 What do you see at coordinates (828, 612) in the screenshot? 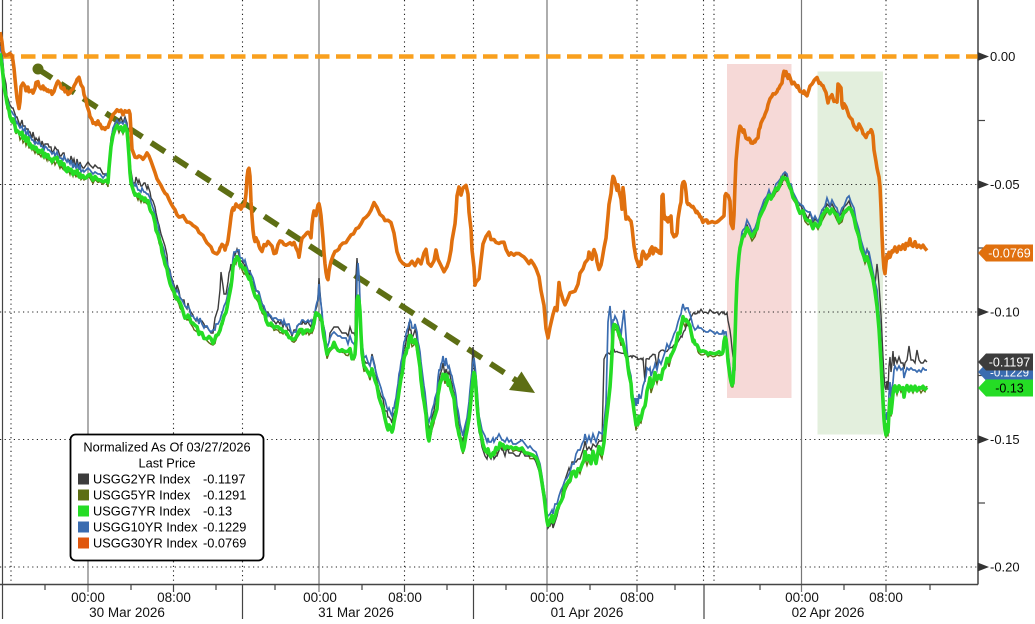
I see `svg-text: 02 Apr 2026` at bounding box center [828, 612].